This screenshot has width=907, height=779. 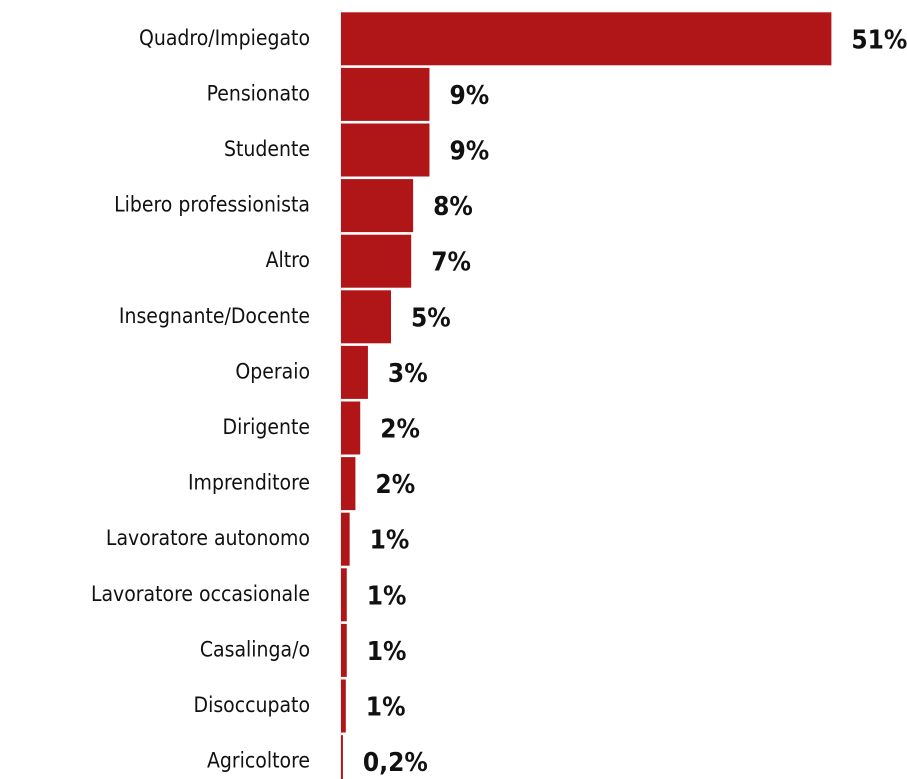 What do you see at coordinates (288, 260) in the screenshot?
I see `category-label: Altro` at bounding box center [288, 260].